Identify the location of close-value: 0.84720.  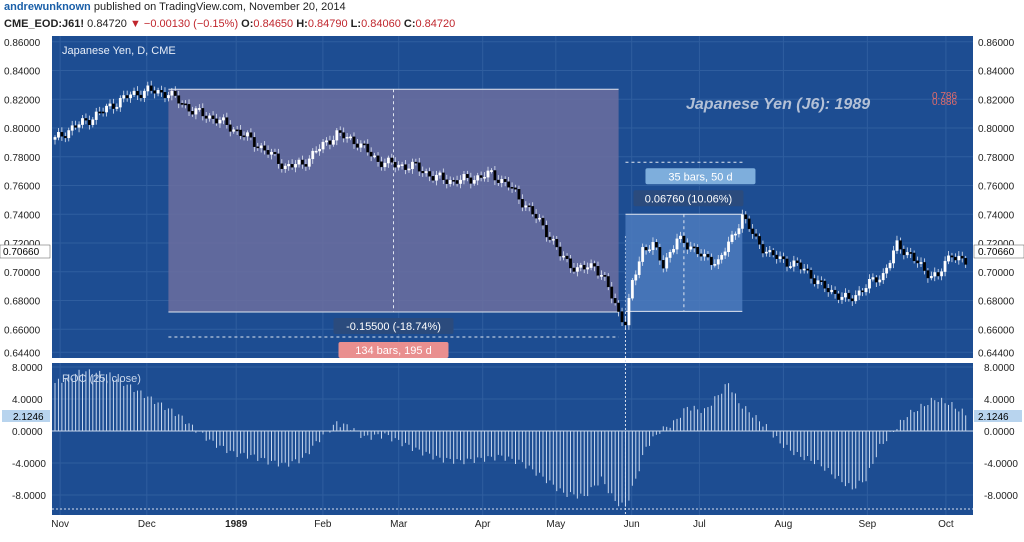
(435, 24).